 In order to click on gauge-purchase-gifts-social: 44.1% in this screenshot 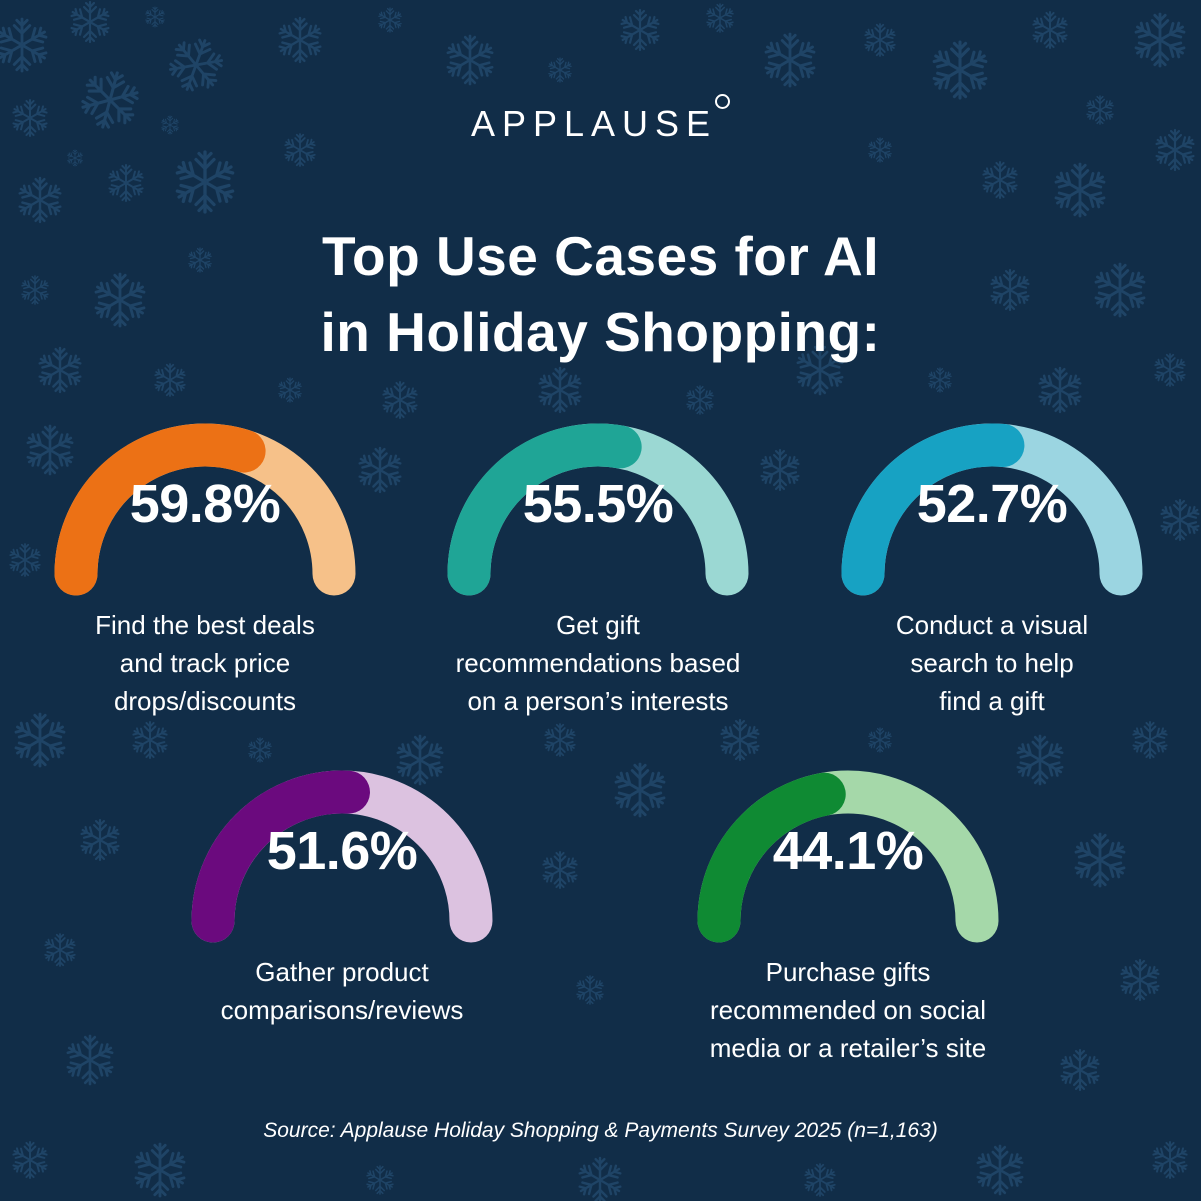, I will do `click(848, 832)`.